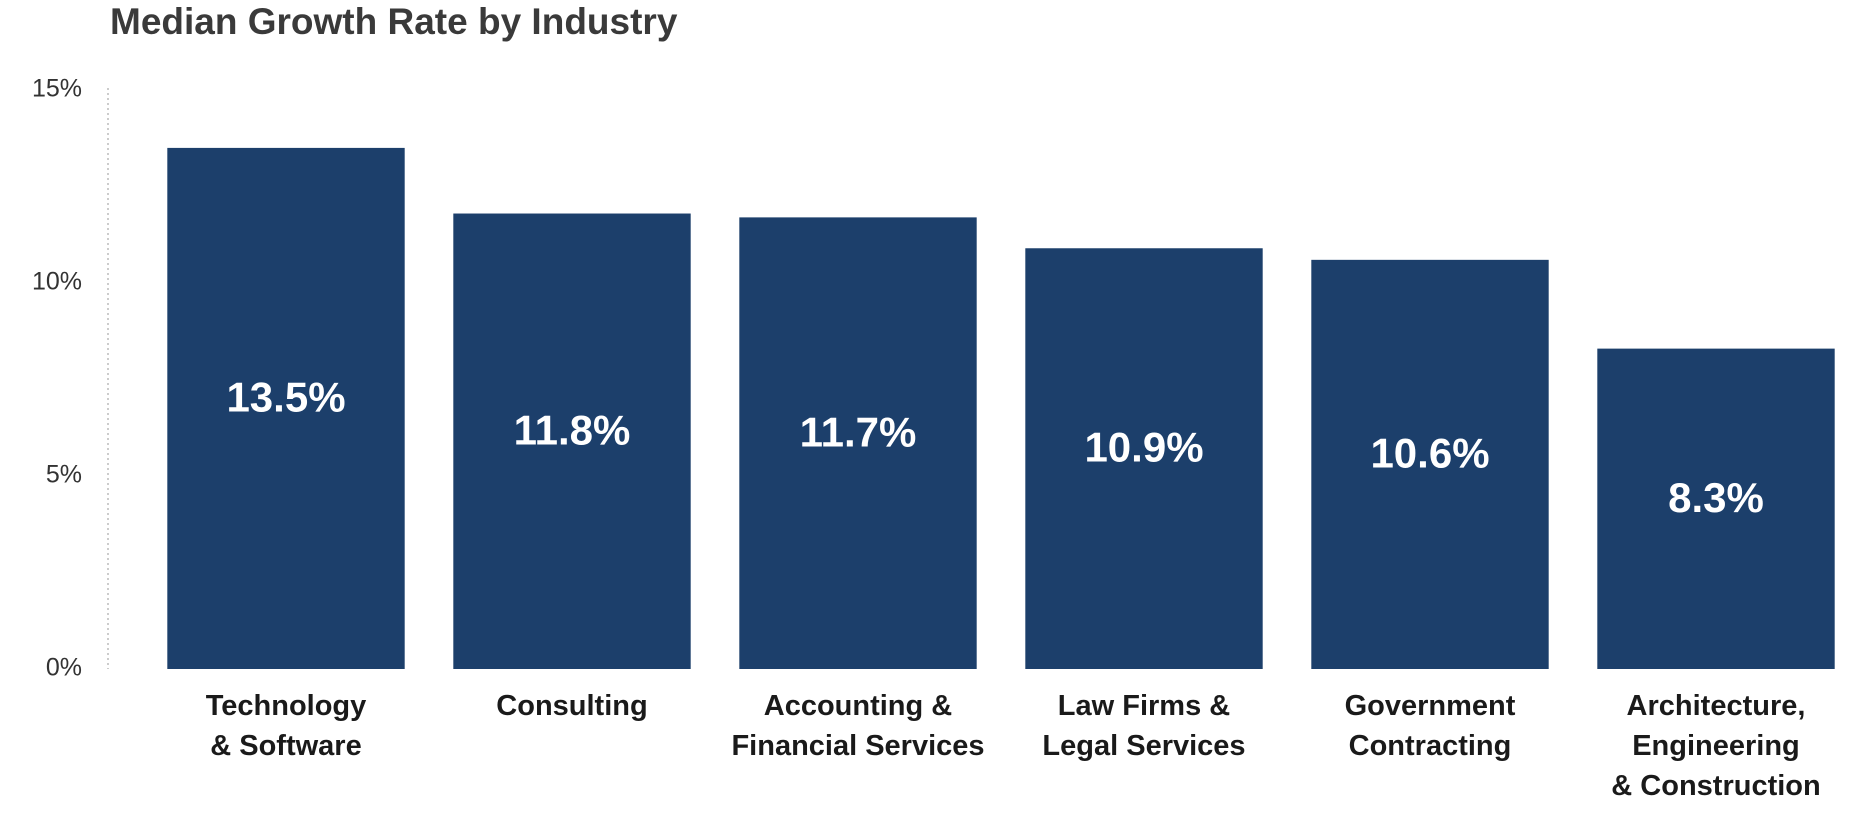  I want to click on chart-title: Median Growth Rate by Industry, so click(394, 21).